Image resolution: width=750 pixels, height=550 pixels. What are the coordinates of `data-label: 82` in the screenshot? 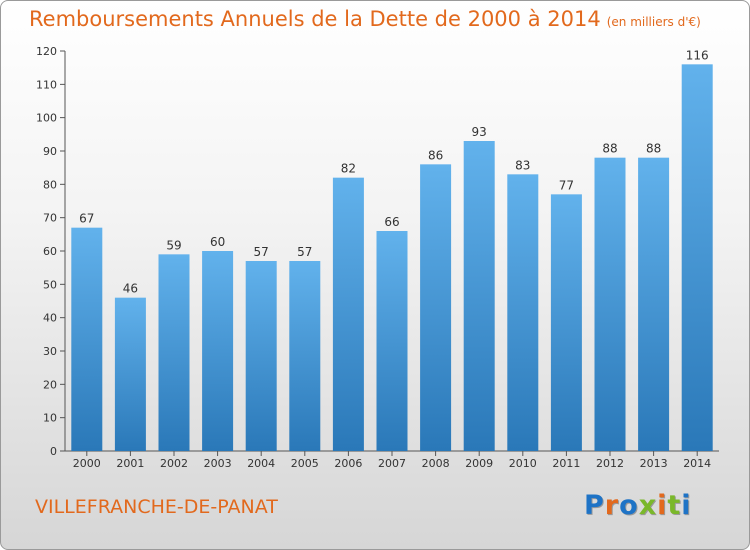 It's located at (348, 169).